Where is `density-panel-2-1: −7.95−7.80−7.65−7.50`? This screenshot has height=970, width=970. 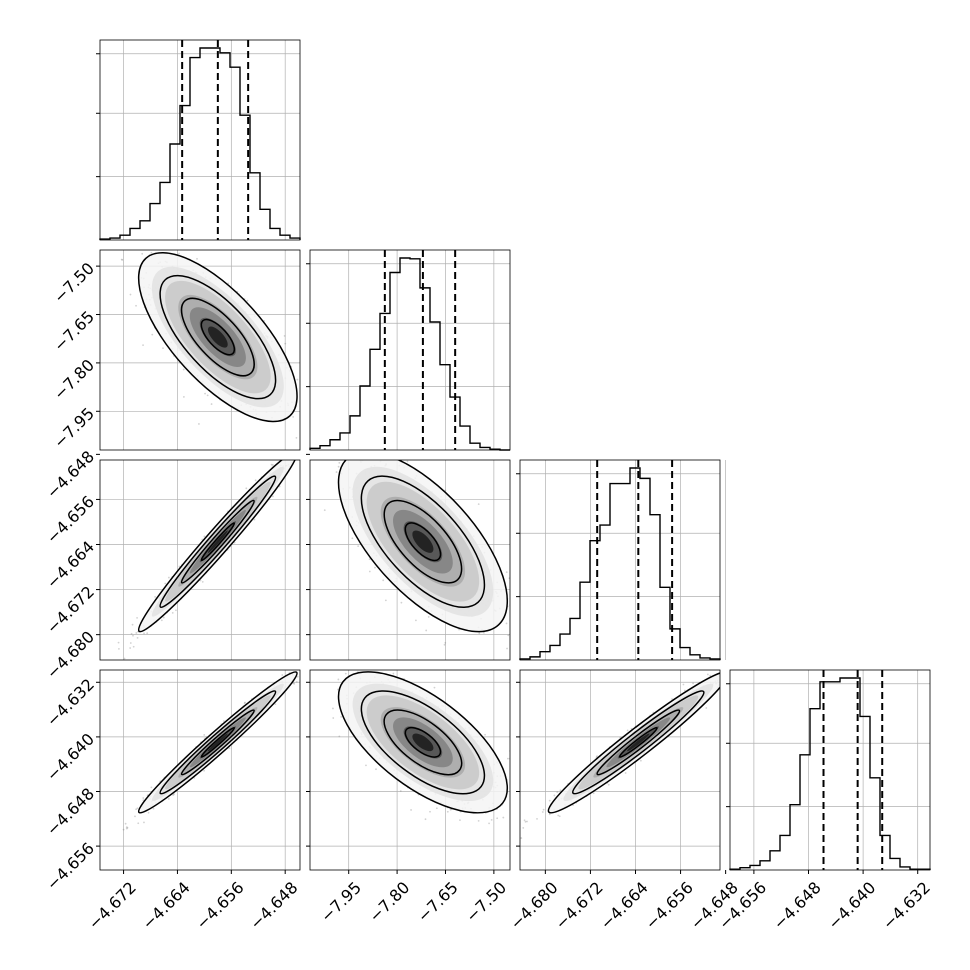 density-panel-2-1: −7.95−7.80−7.65−7.50 is located at coordinates (186, 351).